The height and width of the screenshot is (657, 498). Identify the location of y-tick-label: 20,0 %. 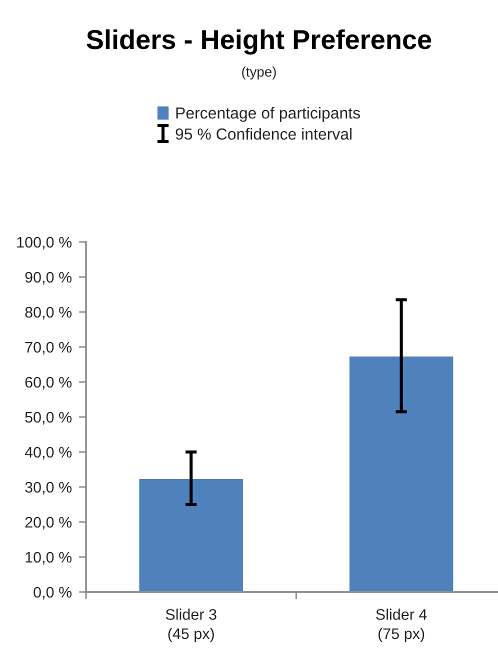
(48, 523).